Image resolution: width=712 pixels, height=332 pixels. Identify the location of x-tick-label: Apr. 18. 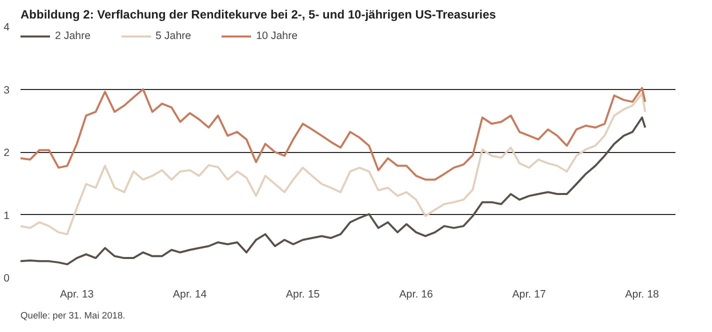
(642, 294).